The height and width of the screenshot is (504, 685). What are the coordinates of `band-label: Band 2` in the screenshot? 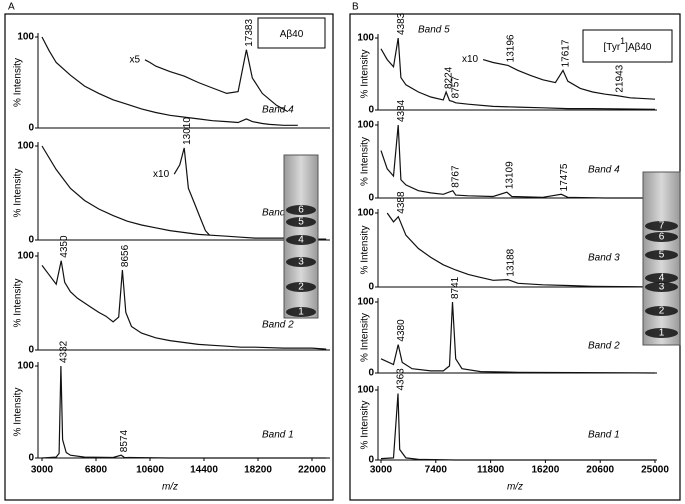 It's located at (604, 346).